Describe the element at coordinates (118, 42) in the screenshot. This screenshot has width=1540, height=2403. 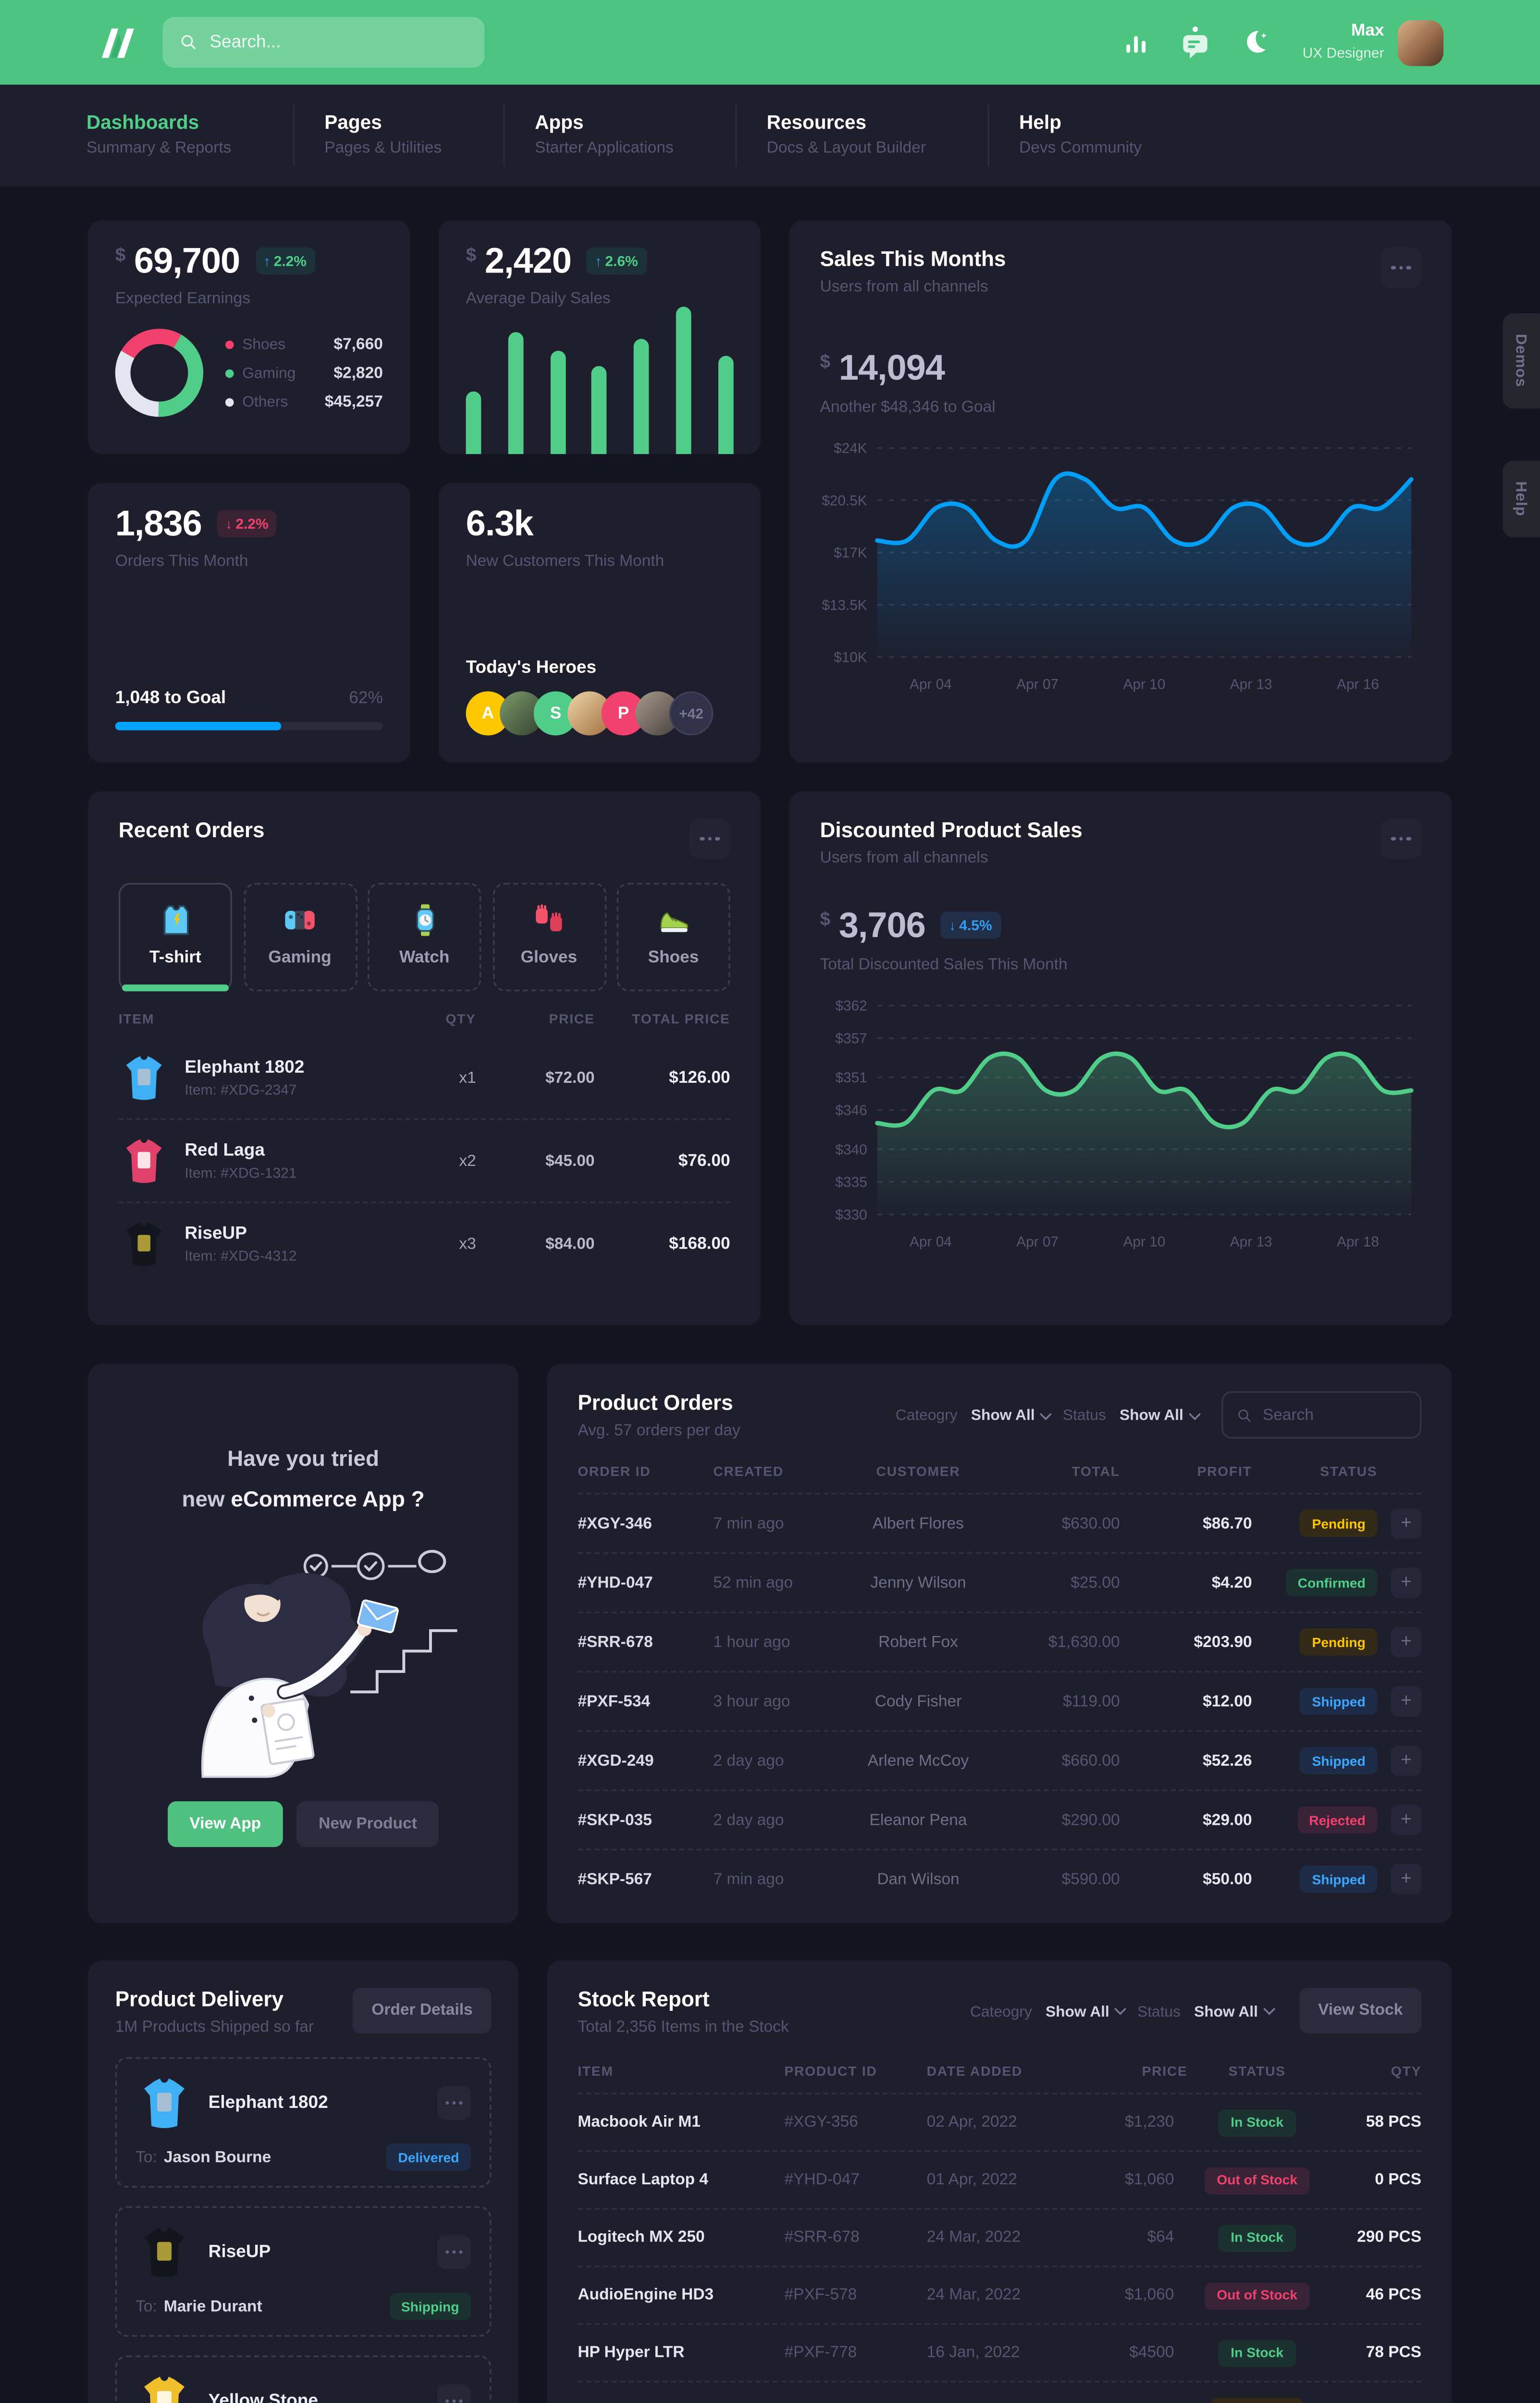
I see `app-logo` at that location.